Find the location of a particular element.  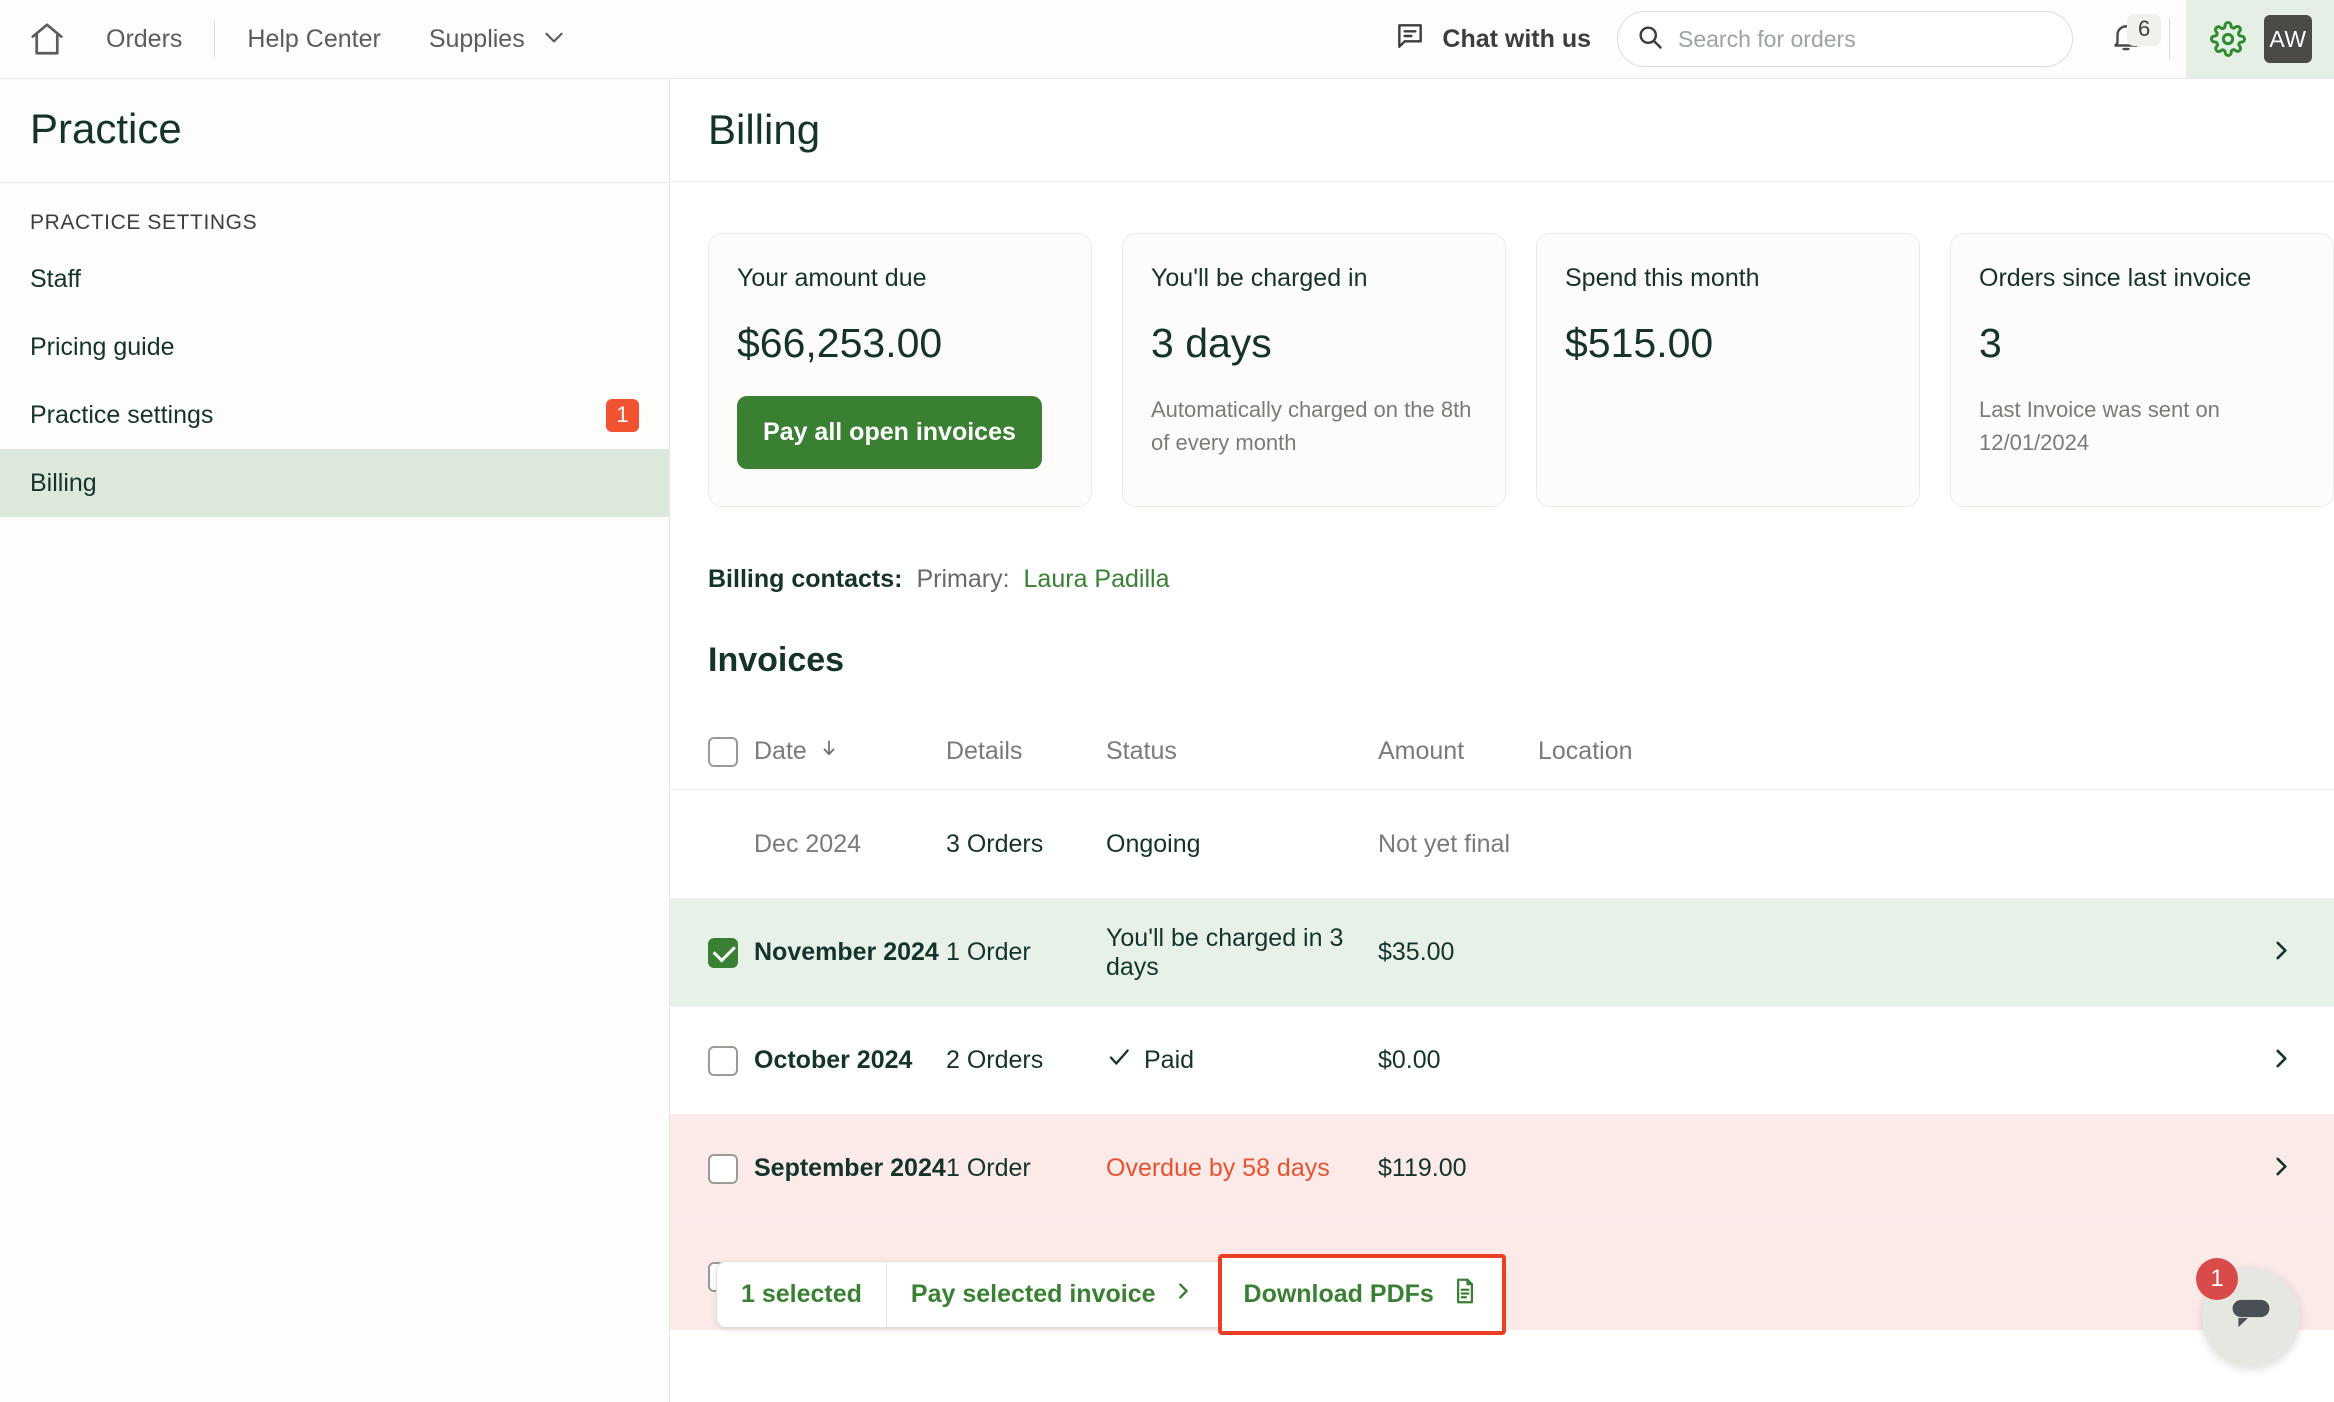

chat-with-us-button: Chat with us is located at coordinates (1492, 39).